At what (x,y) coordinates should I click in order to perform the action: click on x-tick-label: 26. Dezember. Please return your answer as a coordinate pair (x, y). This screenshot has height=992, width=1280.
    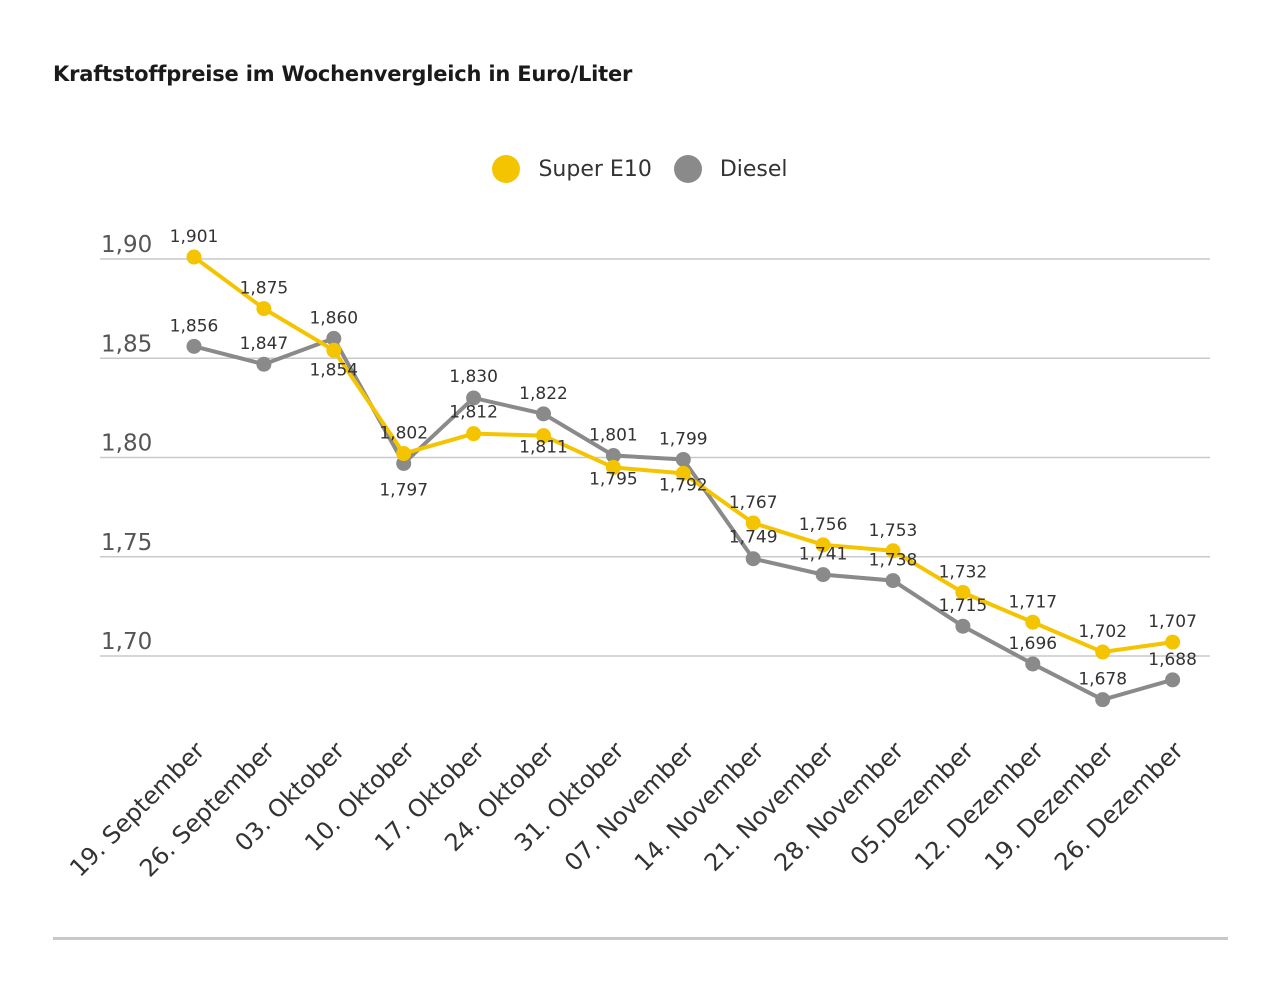
    Looking at the image, I should click on (1119, 806).